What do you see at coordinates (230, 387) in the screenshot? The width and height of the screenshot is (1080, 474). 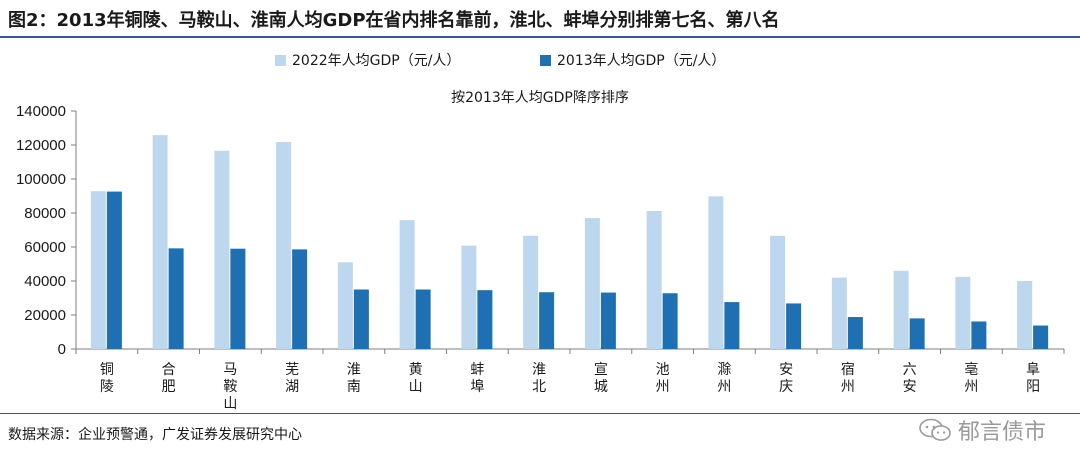 I see `x-tick-label: 鞍` at bounding box center [230, 387].